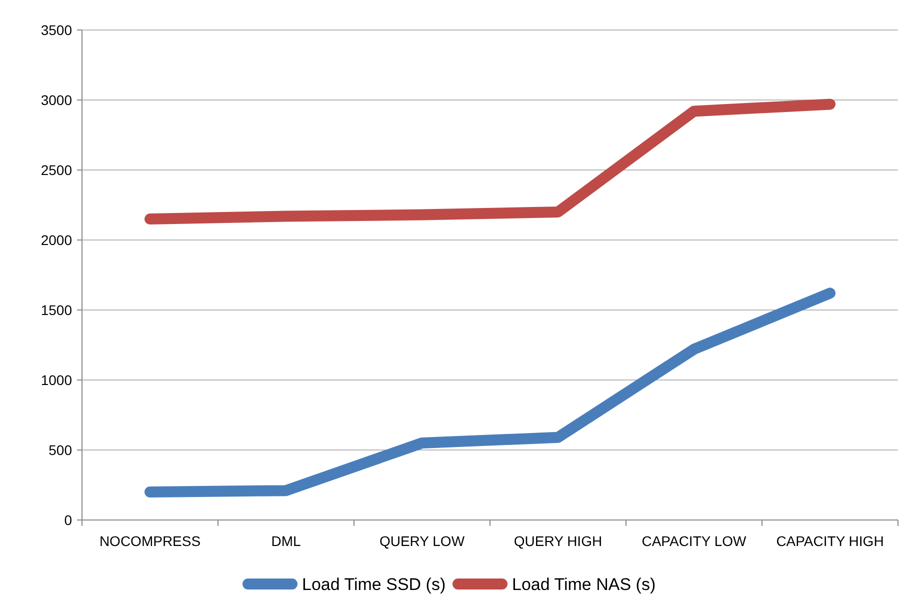  What do you see at coordinates (56, 240) in the screenshot?
I see `y-tick-label: 2000` at bounding box center [56, 240].